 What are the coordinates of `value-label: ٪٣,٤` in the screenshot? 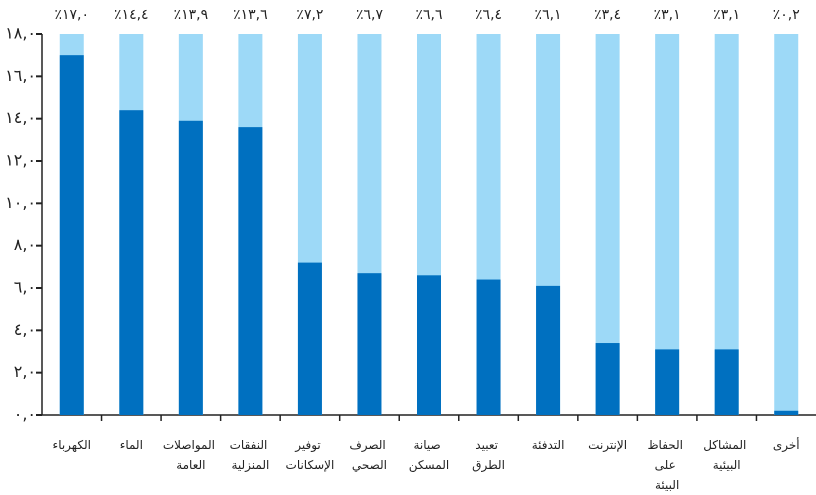 It's located at (607, 15).